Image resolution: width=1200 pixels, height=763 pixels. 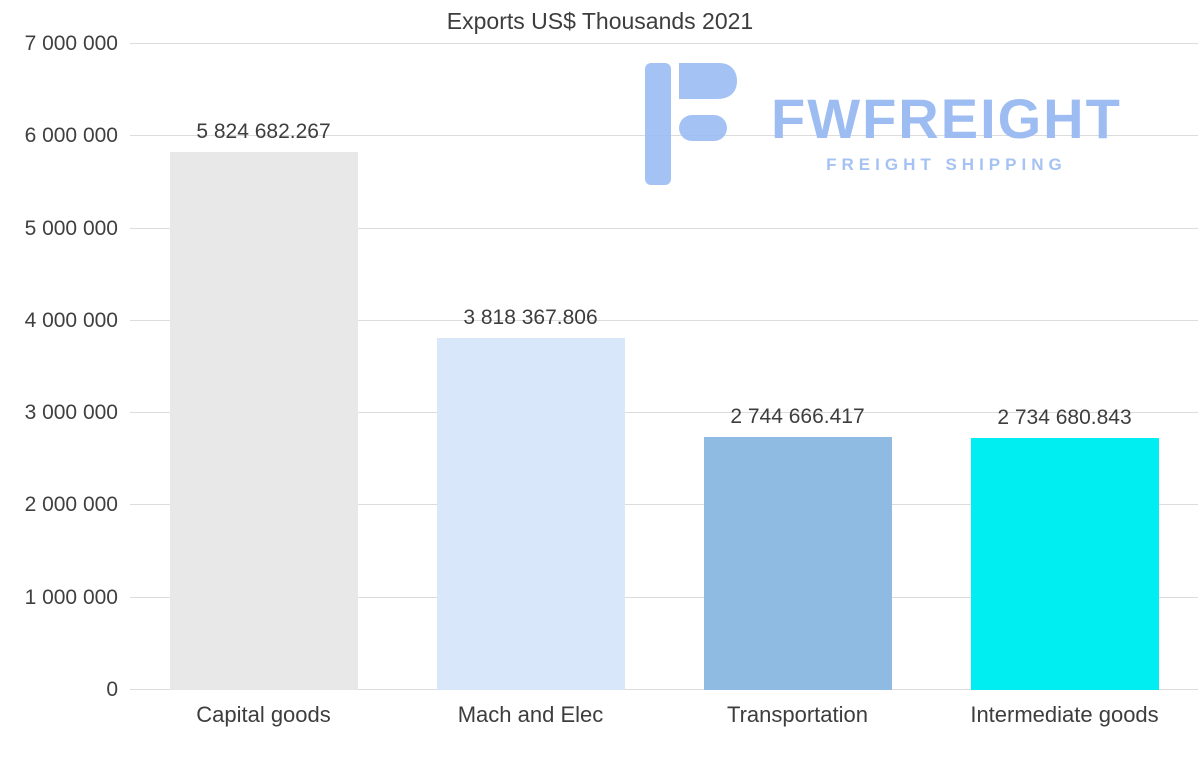 What do you see at coordinates (695, 124) in the screenshot?
I see `fwfreight-logo-icon` at bounding box center [695, 124].